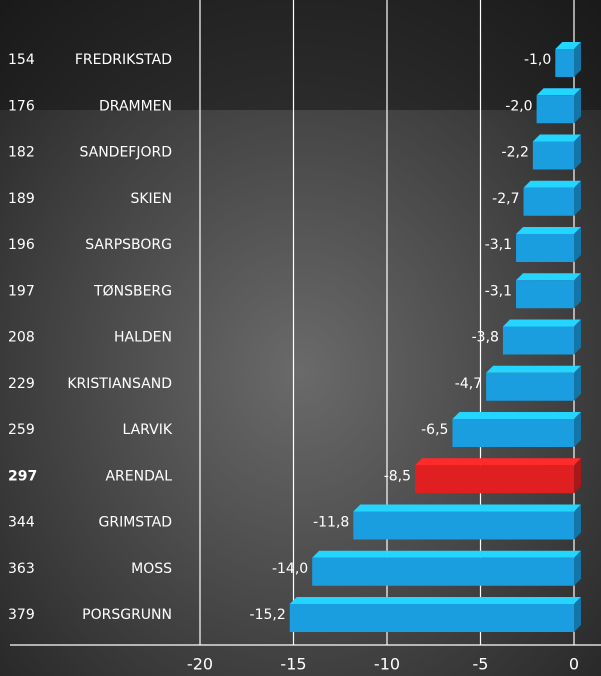  Describe the element at coordinates (151, 569) in the screenshot. I see `category-label: MOSS` at that location.